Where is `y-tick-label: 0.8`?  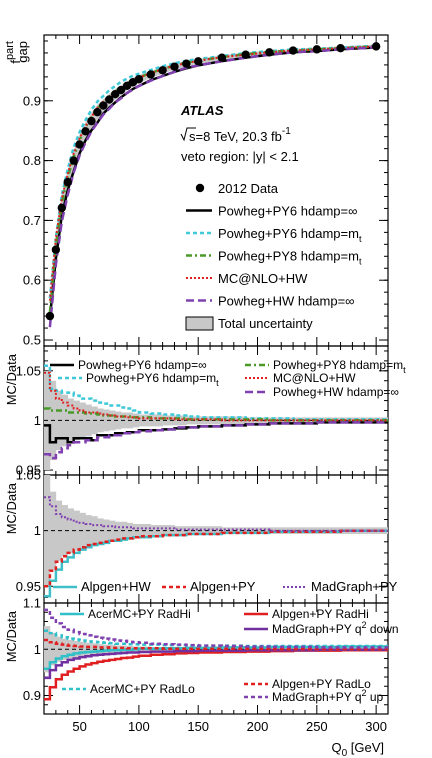
y-tick-label: 0.8 is located at coordinates (32, 160).